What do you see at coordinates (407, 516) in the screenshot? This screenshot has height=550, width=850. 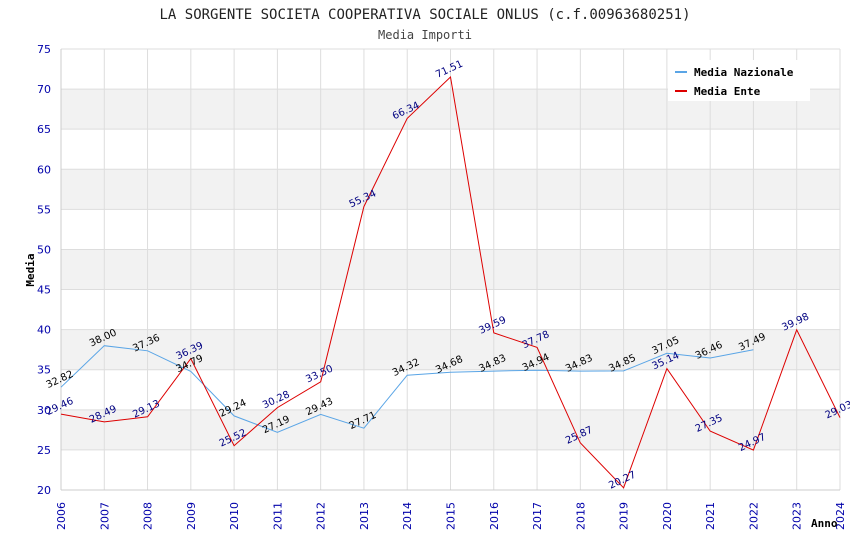 I see `x-tick-label: 2014` at bounding box center [407, 516].